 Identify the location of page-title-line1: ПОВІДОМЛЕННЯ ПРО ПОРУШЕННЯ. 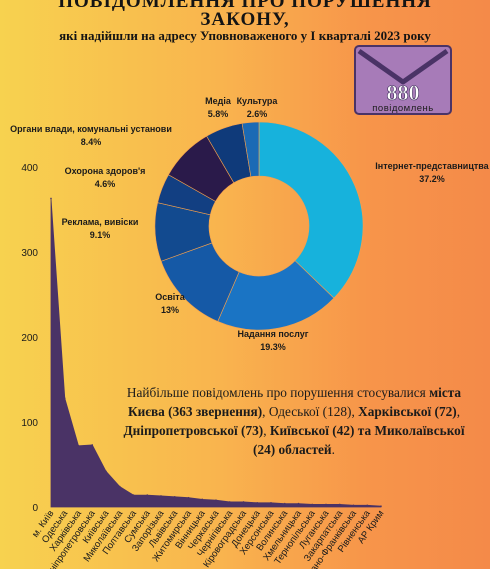
(245, 6).